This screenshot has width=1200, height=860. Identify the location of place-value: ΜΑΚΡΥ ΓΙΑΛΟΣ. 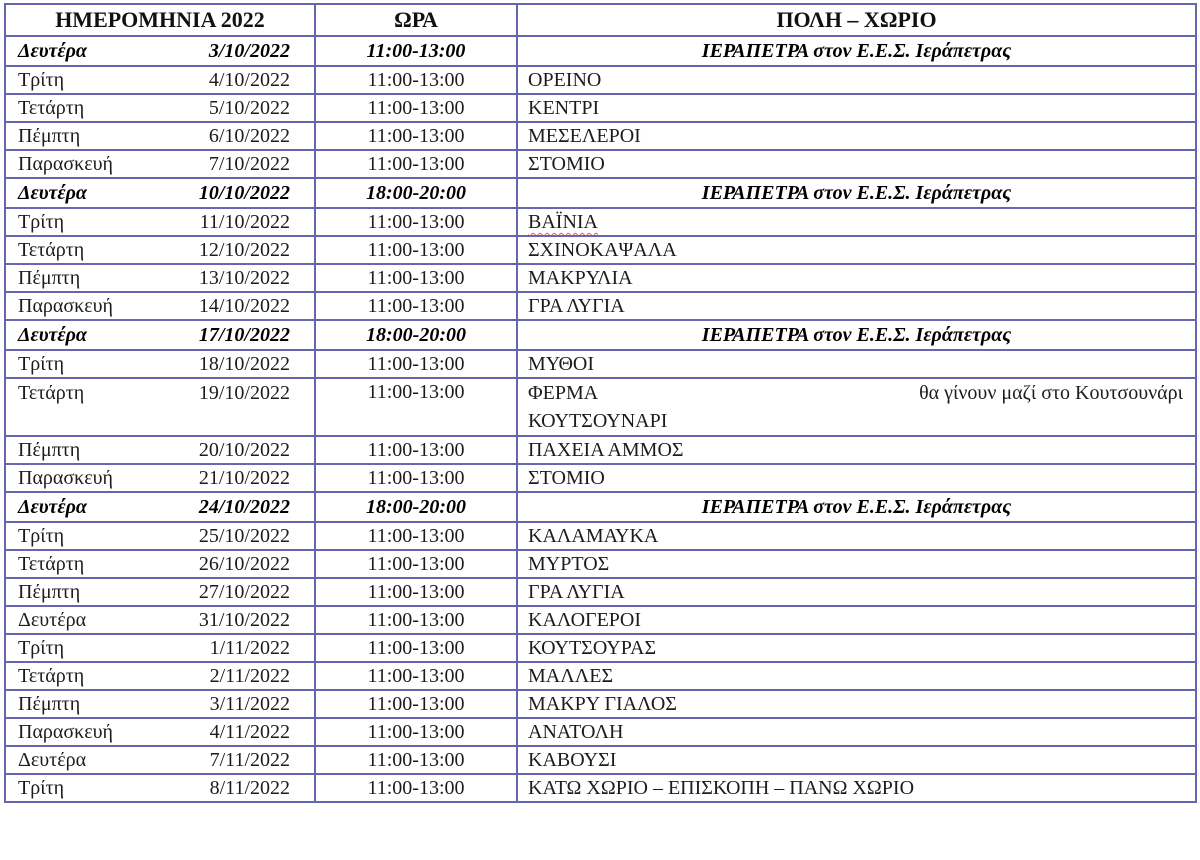
(602, 704).